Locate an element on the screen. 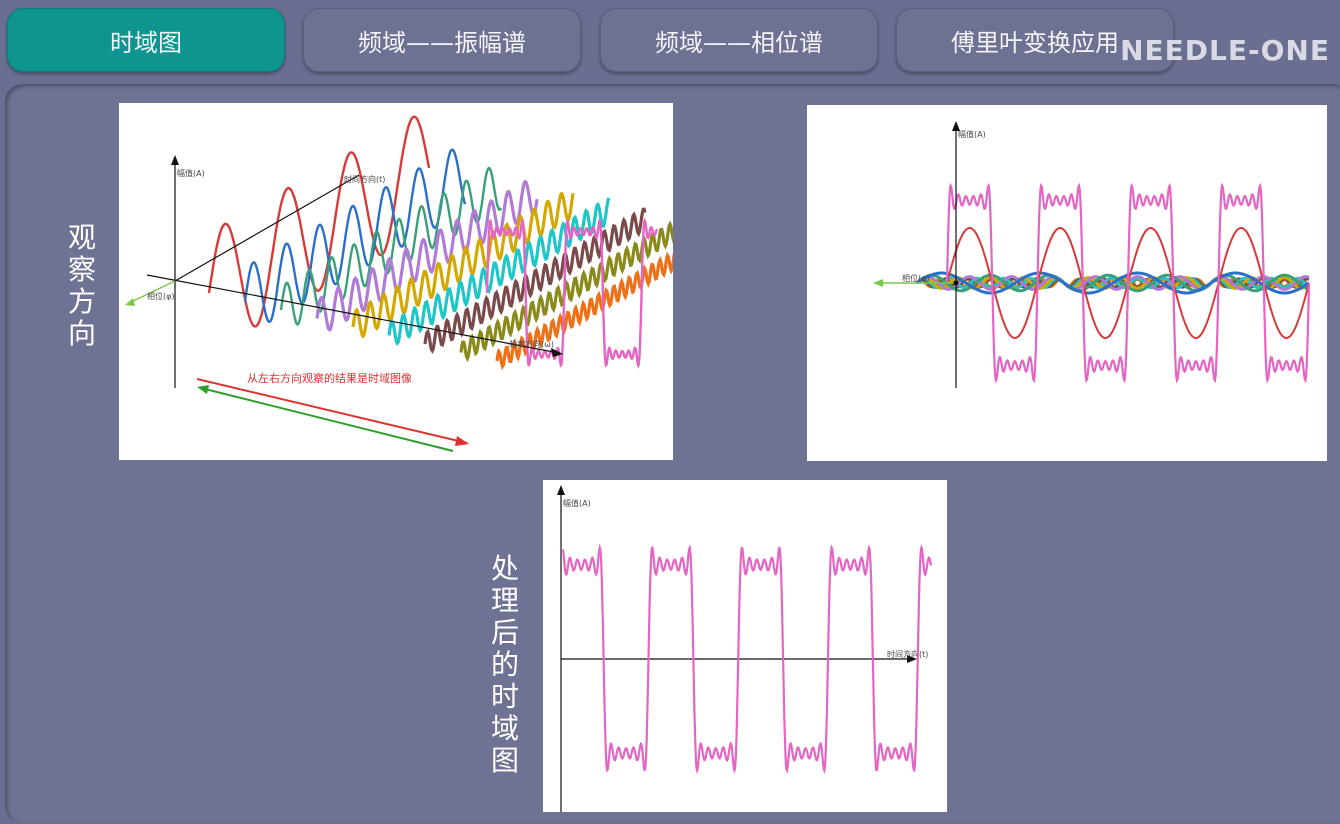 The image size is (1340, 824). time-axis is located at coordinates (267, 228).